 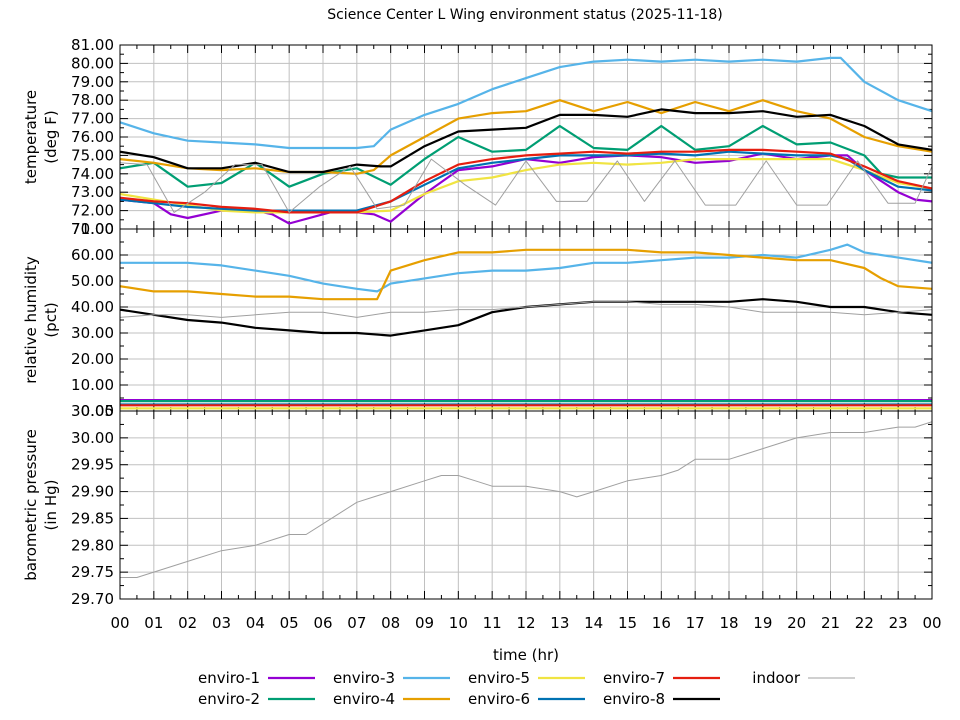 What do you see at coordinates (776, 678) in the screenshot?
I see `legend-label: indoor` at bounding box center [776, 678].